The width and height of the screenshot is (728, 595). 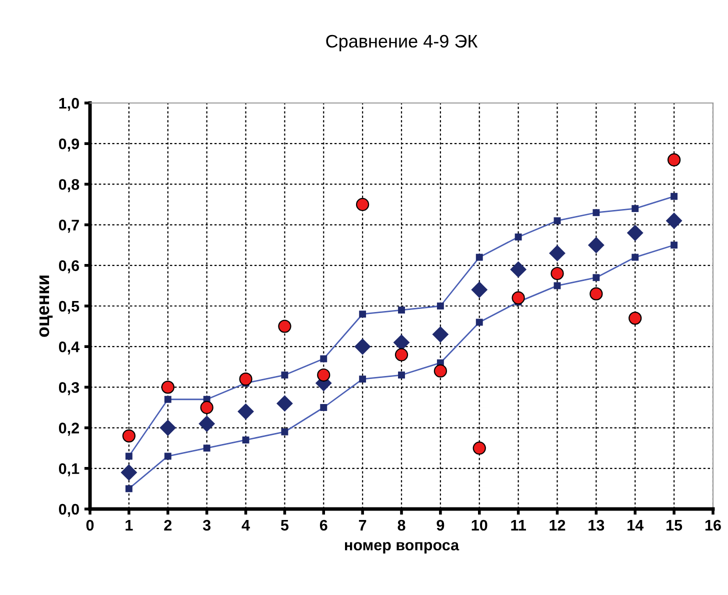 I want to click on x-tick-label: 14, so click(x=636, y=525).